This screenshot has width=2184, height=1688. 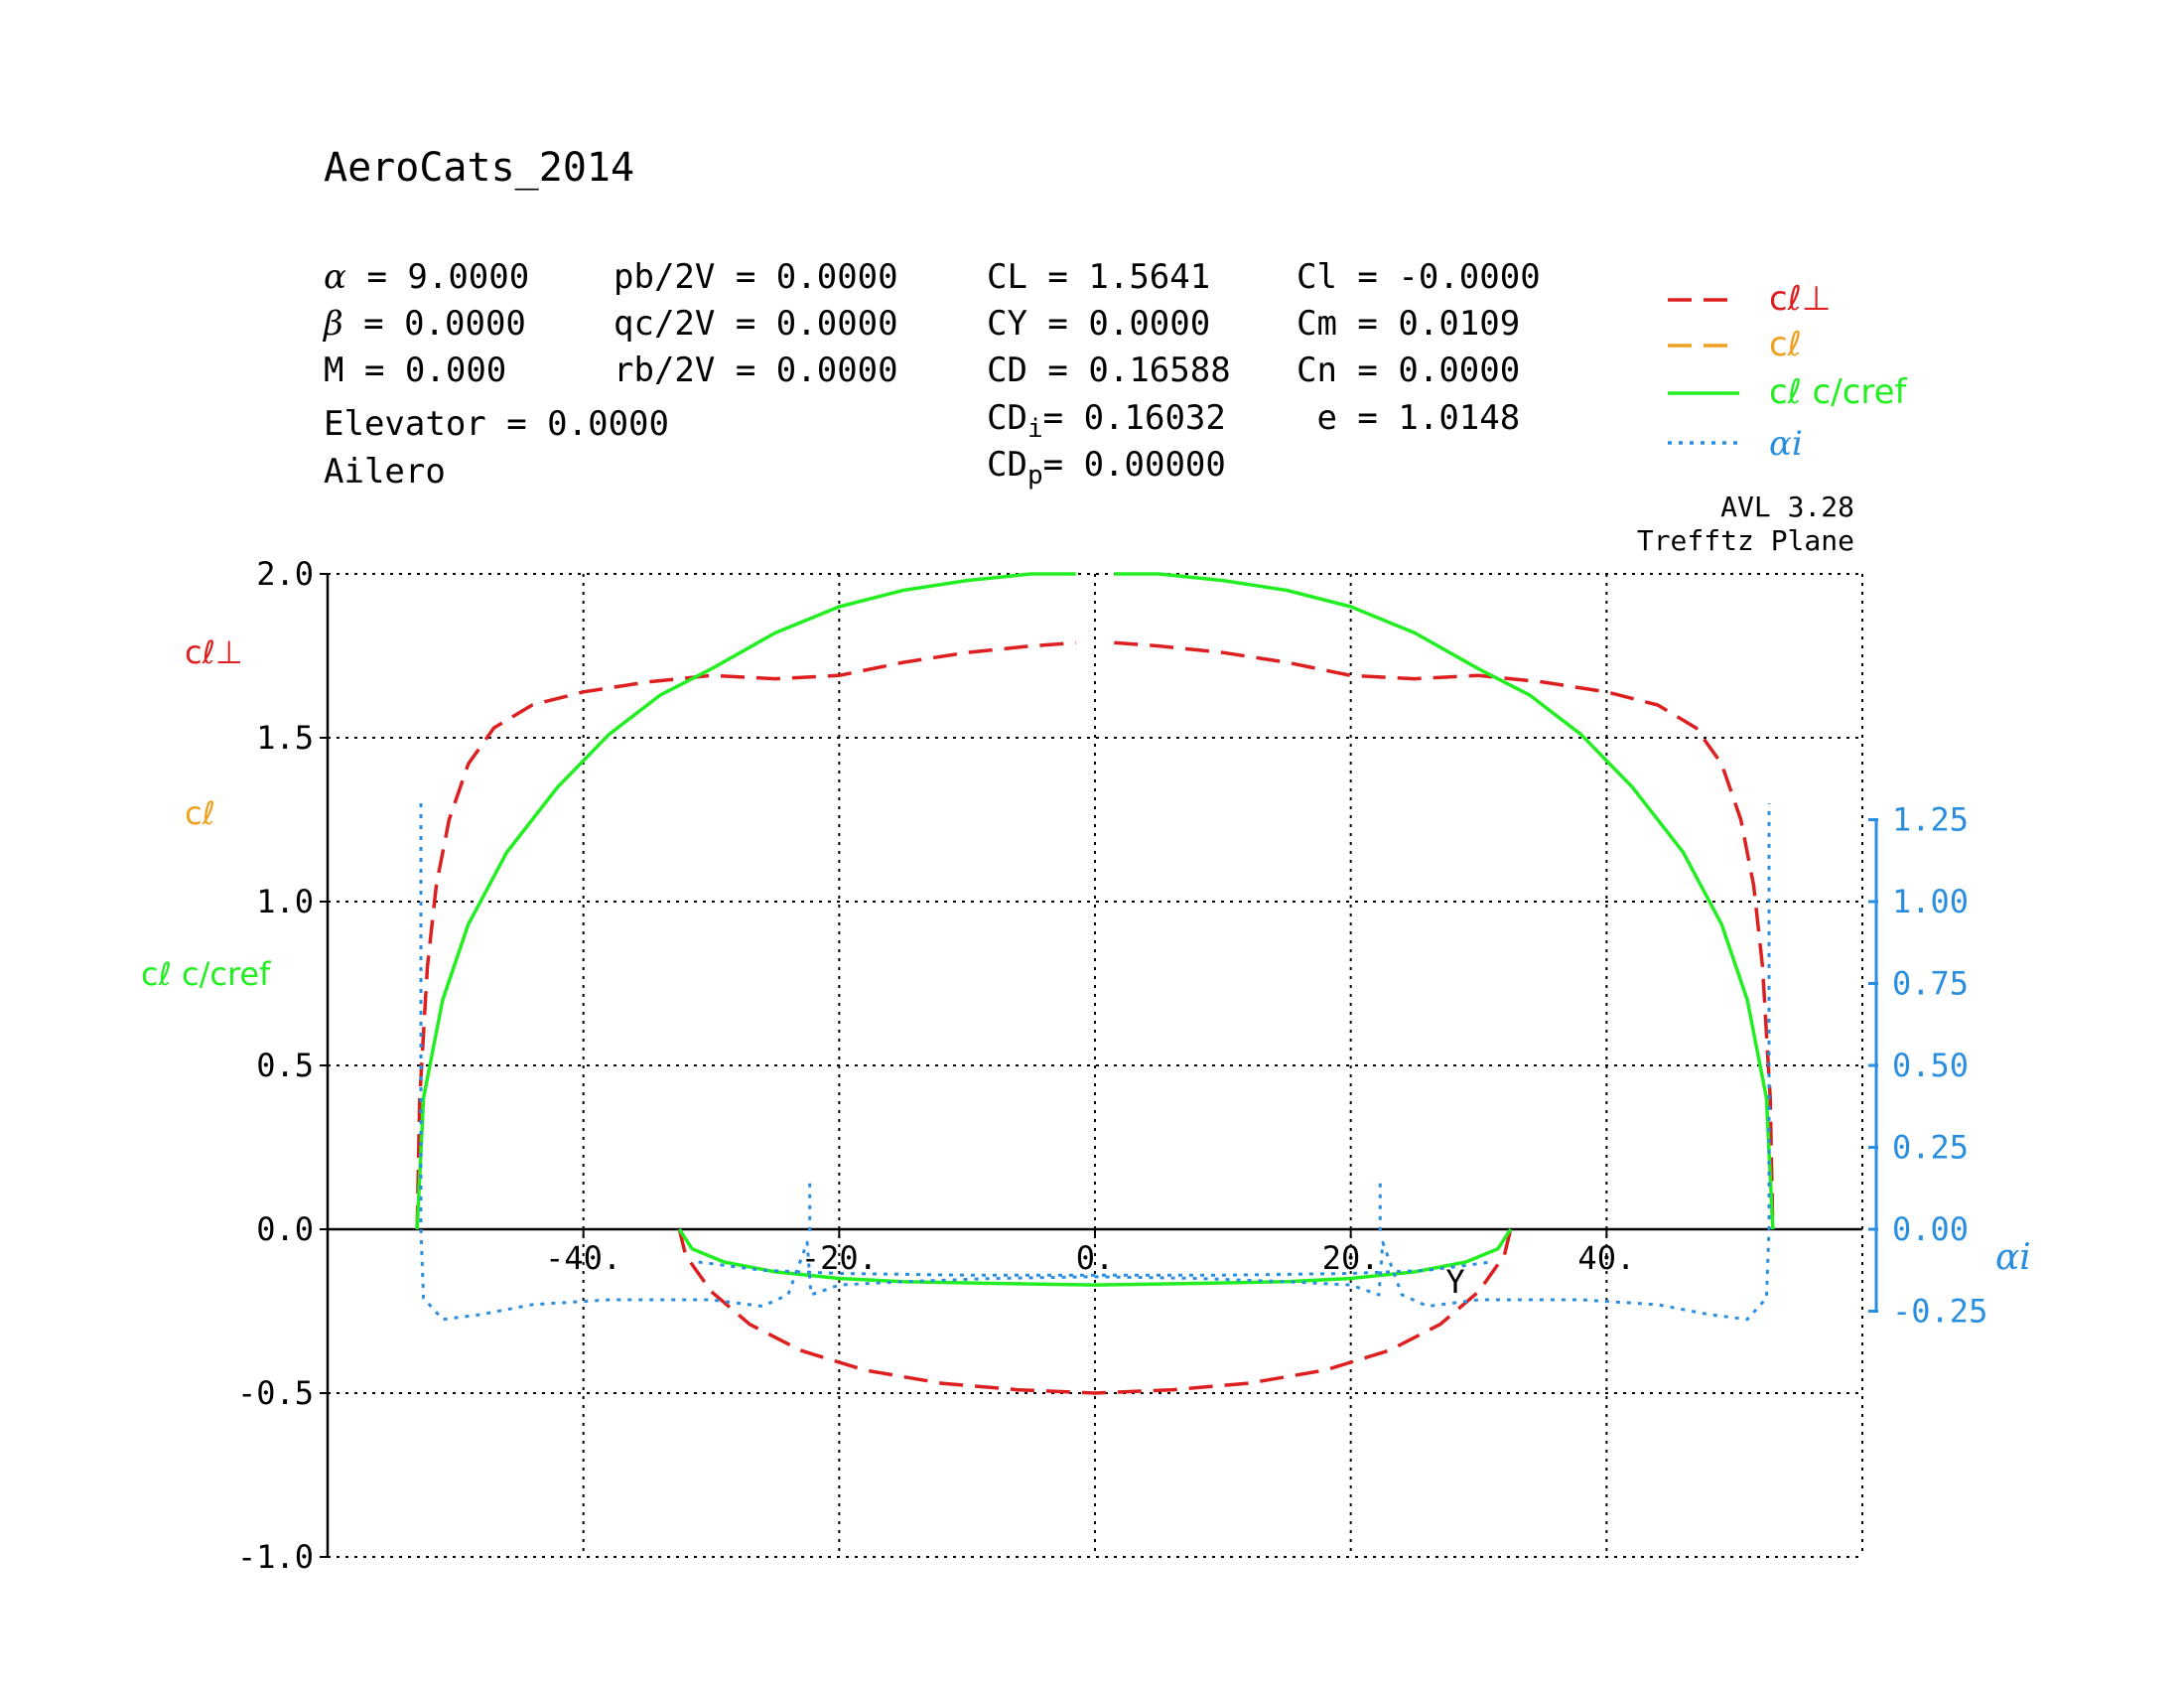 What do you see at coordinates (496, 424) in the screenshot?
I see `control-elevator: Elevator = 0.0000` at bounding box center [496, 424].